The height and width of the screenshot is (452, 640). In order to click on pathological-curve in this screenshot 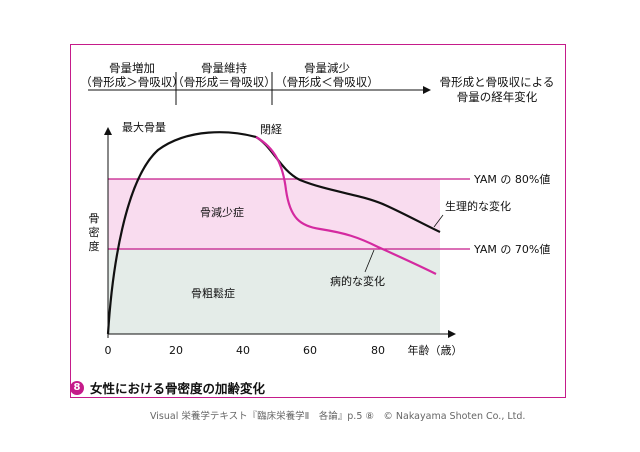, I will do `click(346, 205)`.